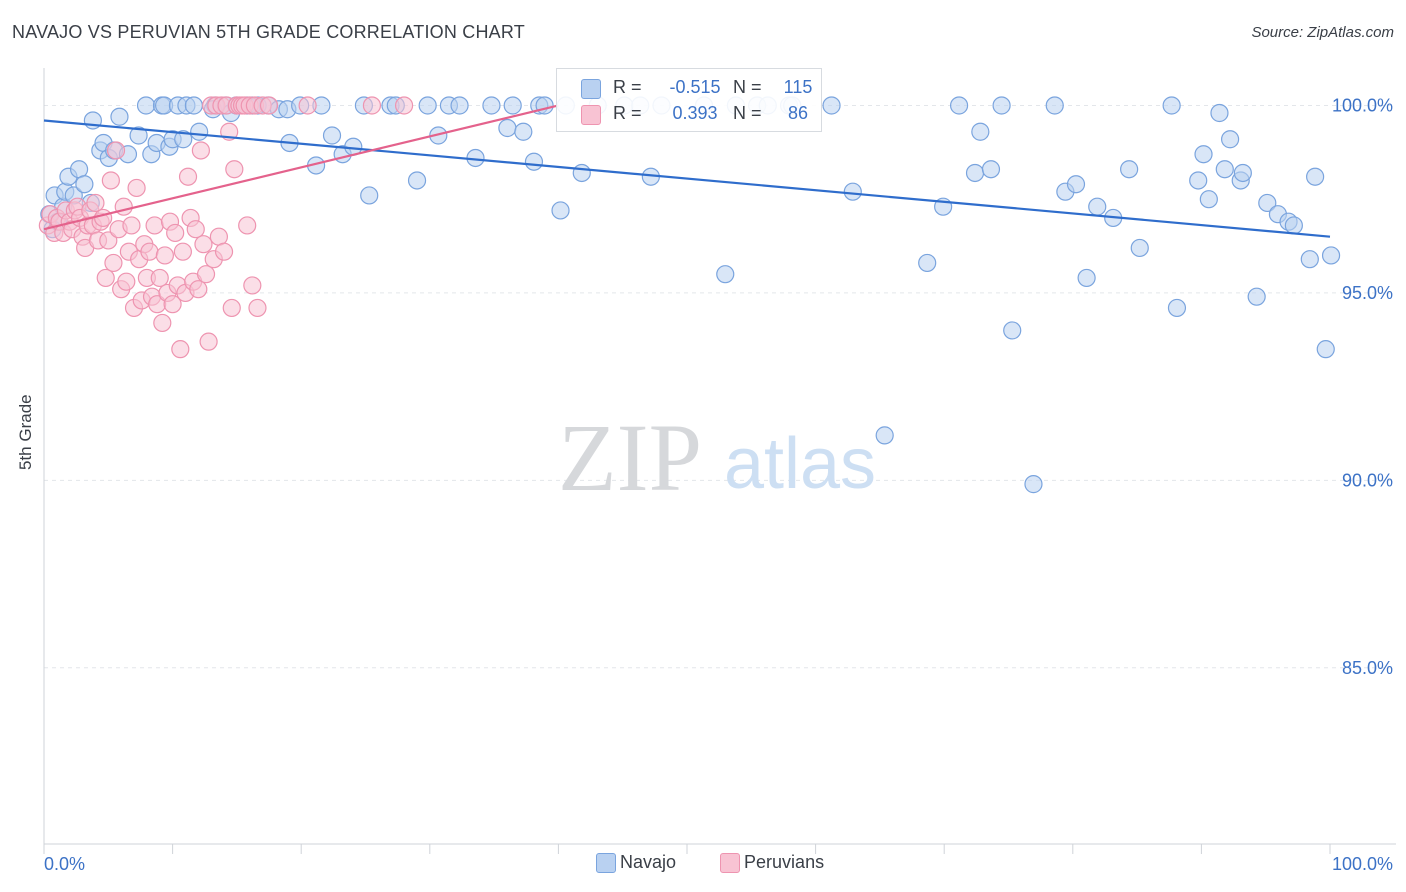 This screenshot has height=892, width=1406. What do you see at coordinates (591, 115) in the screenshot?
I see `peruvians-swatch` at bounding box center [591, 115].